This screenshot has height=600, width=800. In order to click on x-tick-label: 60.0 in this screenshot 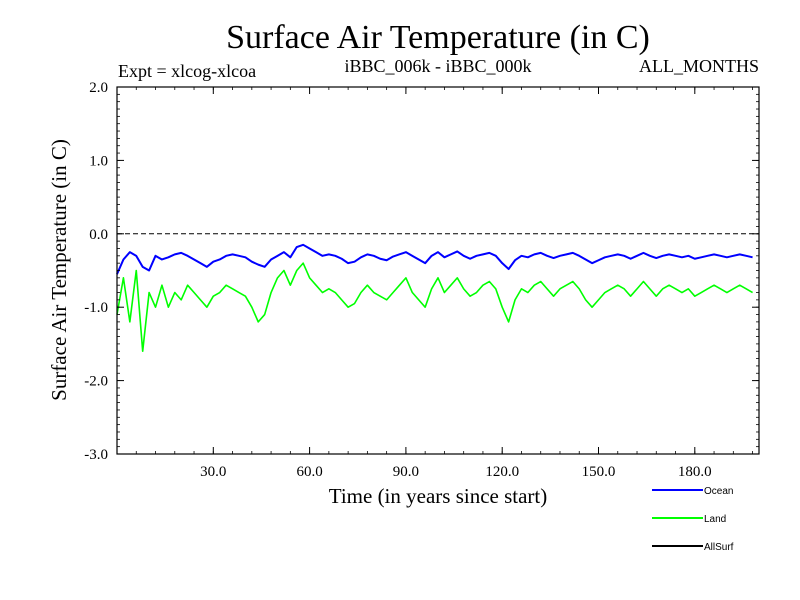, I will do `click(309, 472)`.